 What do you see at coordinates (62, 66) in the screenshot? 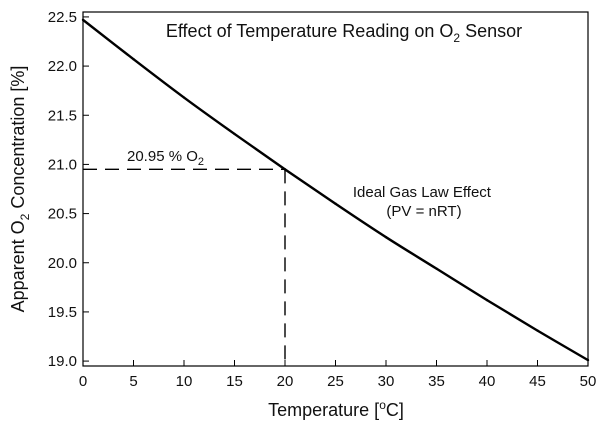
I see `y-tick-label: 22.0` at bounding box center [62, 66].